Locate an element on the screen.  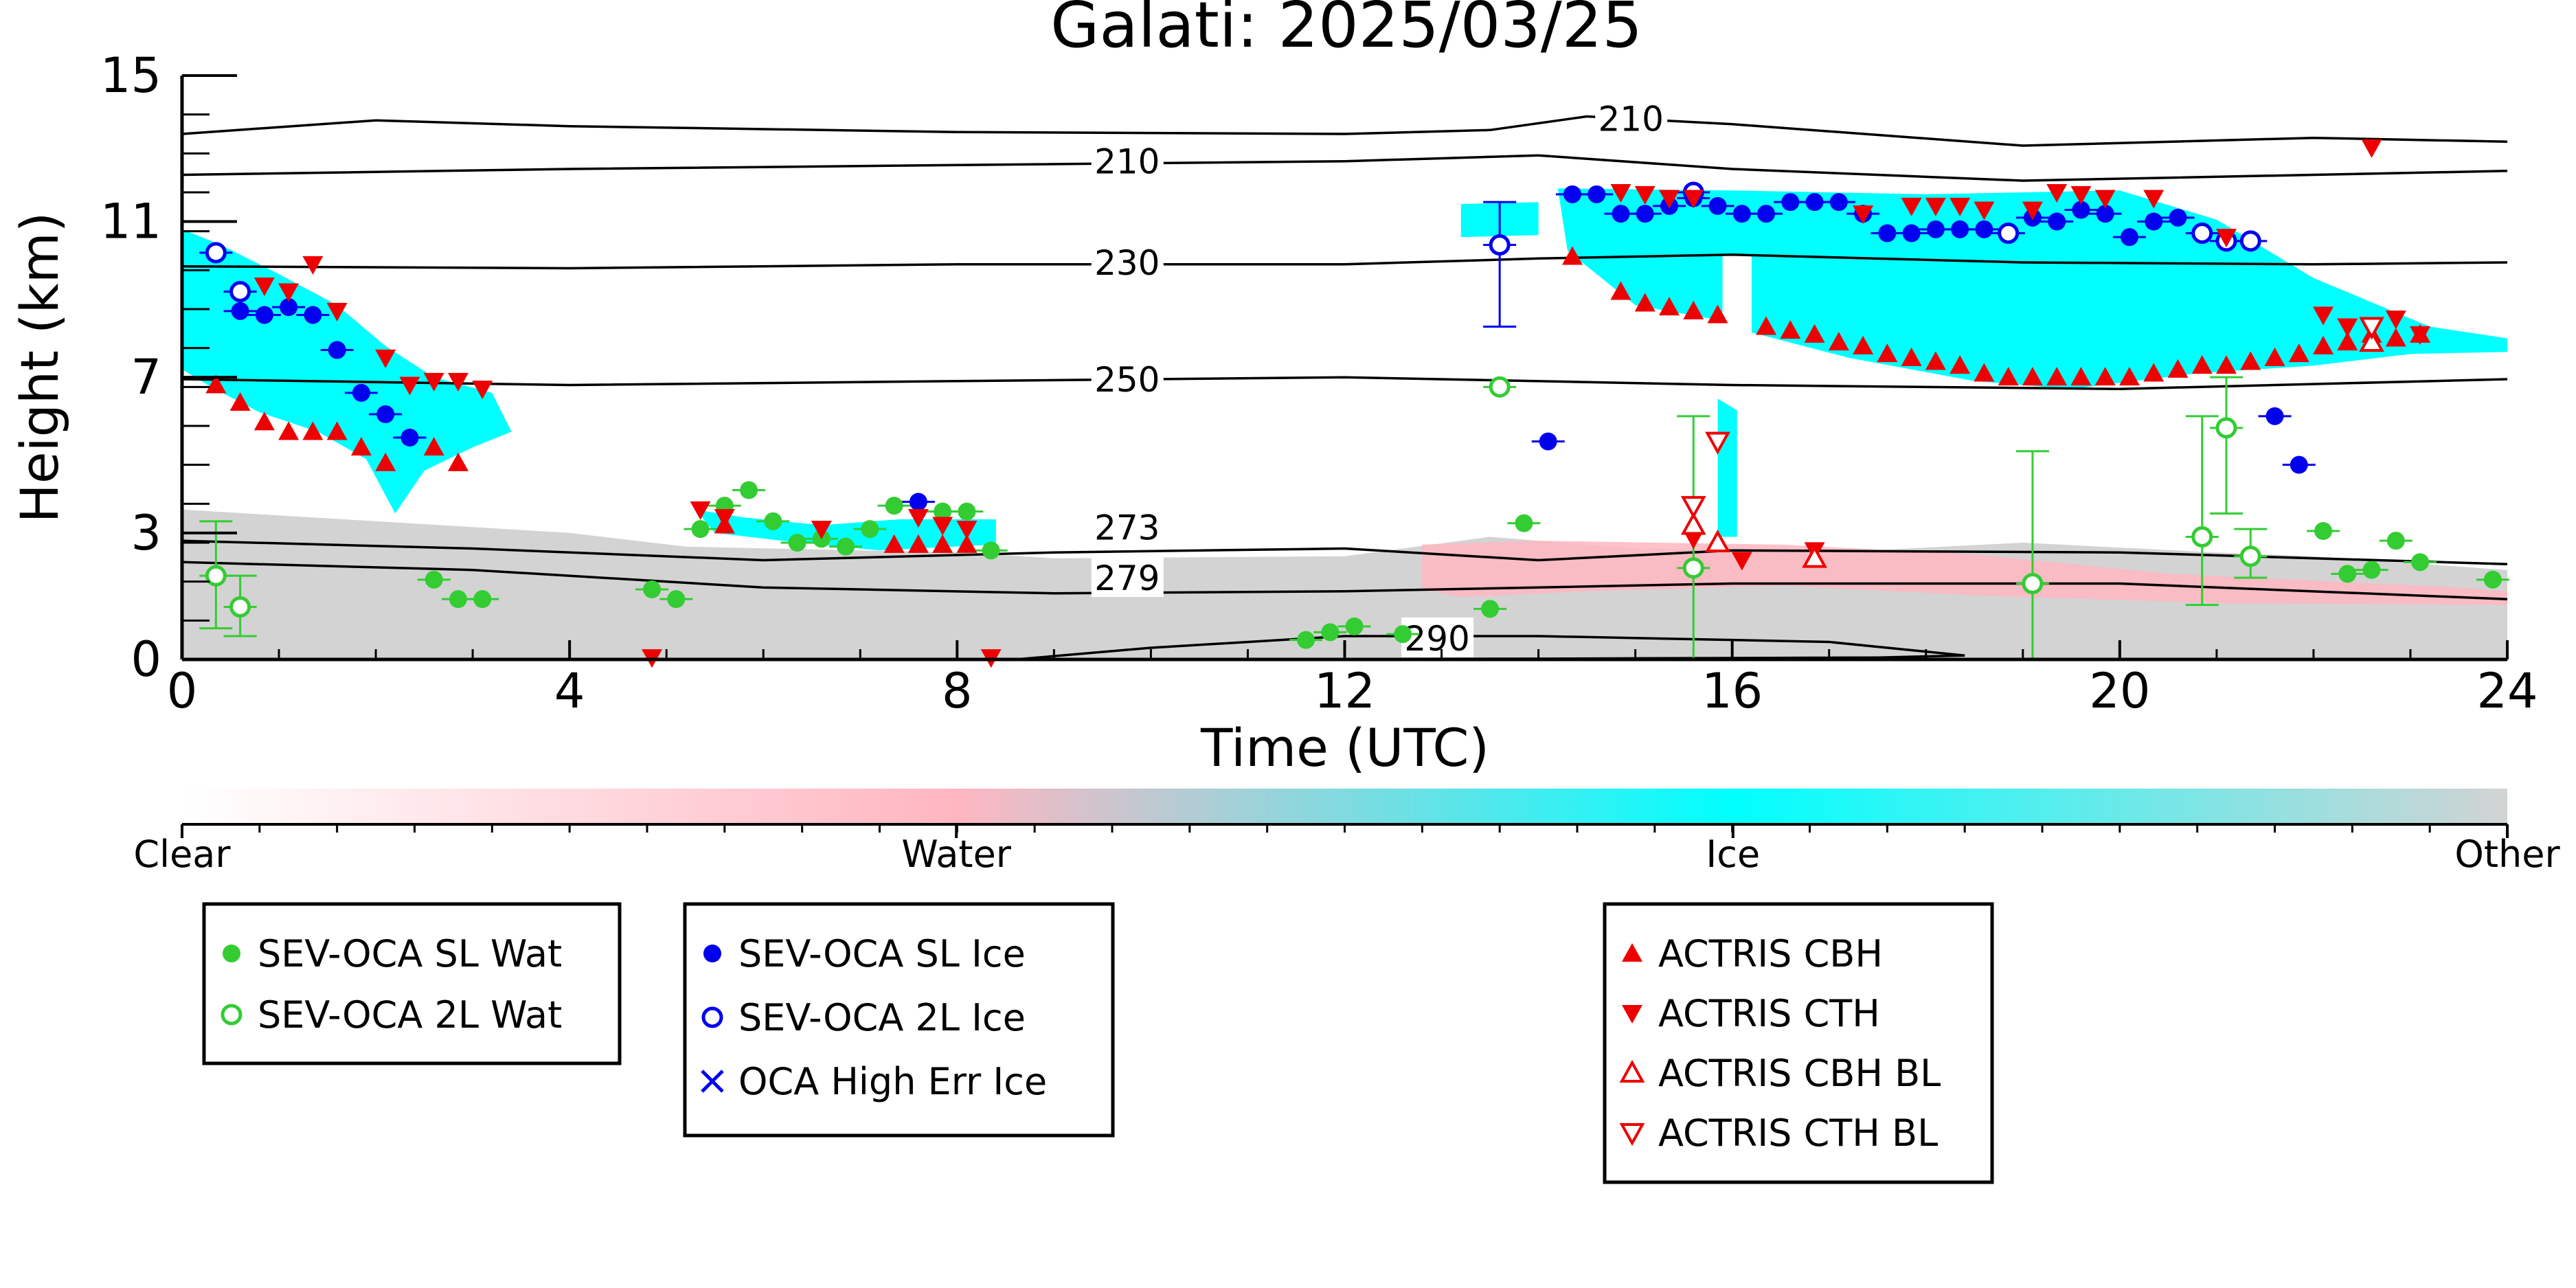
legend-entry-label: SEV-OCA 2L Ice is located at coordinates (882, 1017).